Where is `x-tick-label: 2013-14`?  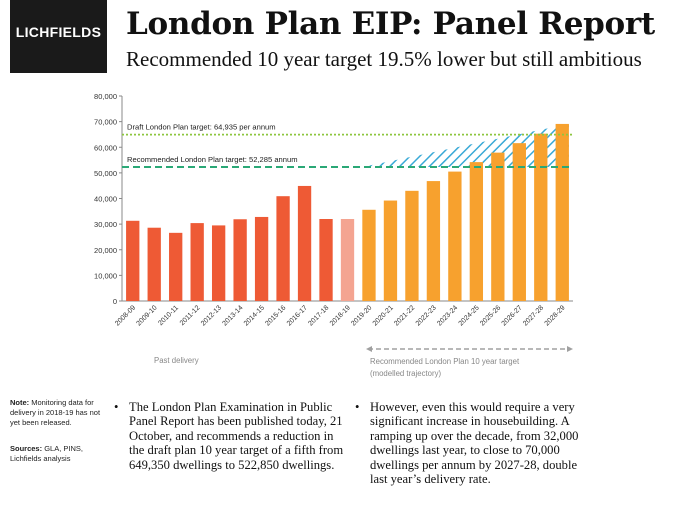
x-tick-label: 2013-14 is located at coordinates (232, 315).